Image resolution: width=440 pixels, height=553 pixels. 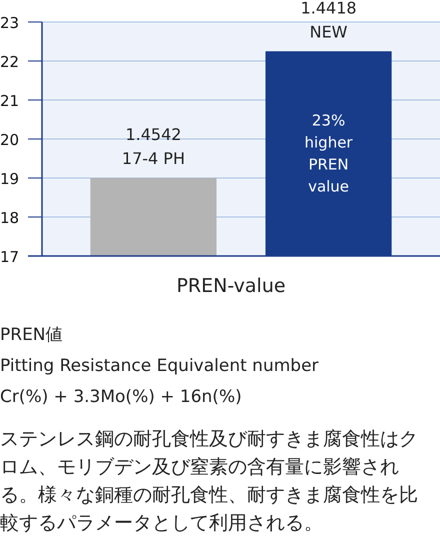 What do you see at coordinates (160, 366) in the screenshot?
I see `text: Pitting Resistance Equivalent number` at bounding box center [160, 366].